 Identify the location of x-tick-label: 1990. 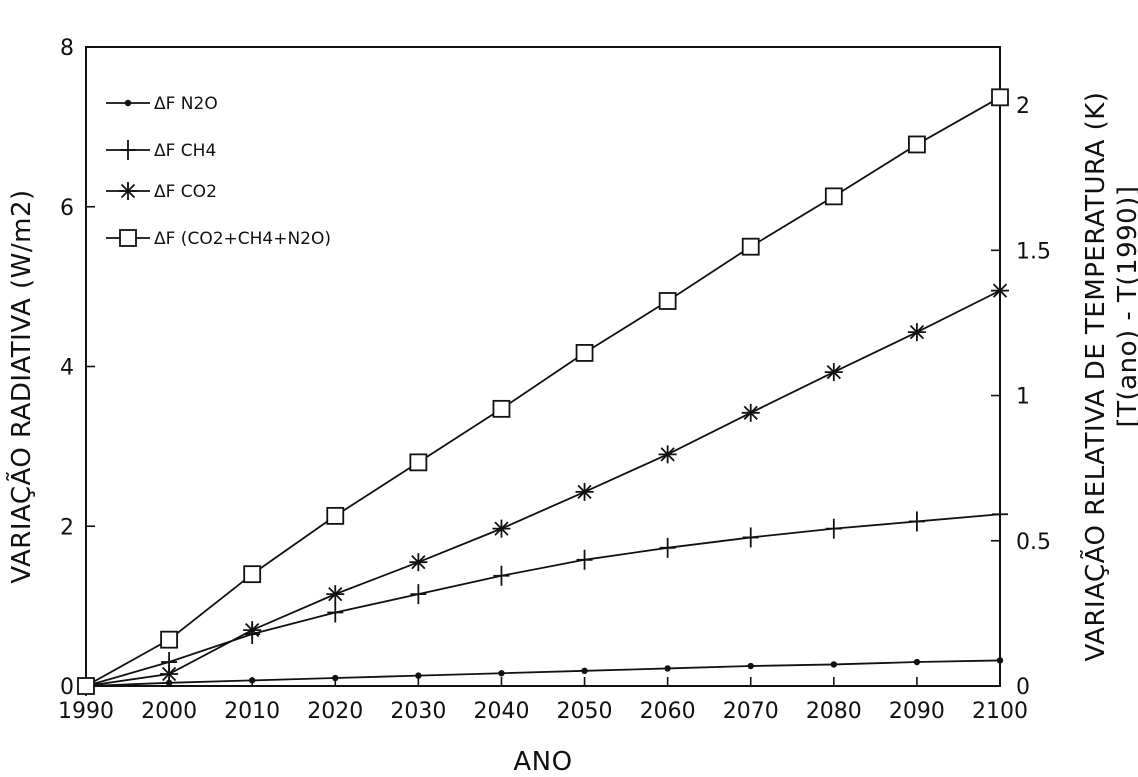
(86, 711).